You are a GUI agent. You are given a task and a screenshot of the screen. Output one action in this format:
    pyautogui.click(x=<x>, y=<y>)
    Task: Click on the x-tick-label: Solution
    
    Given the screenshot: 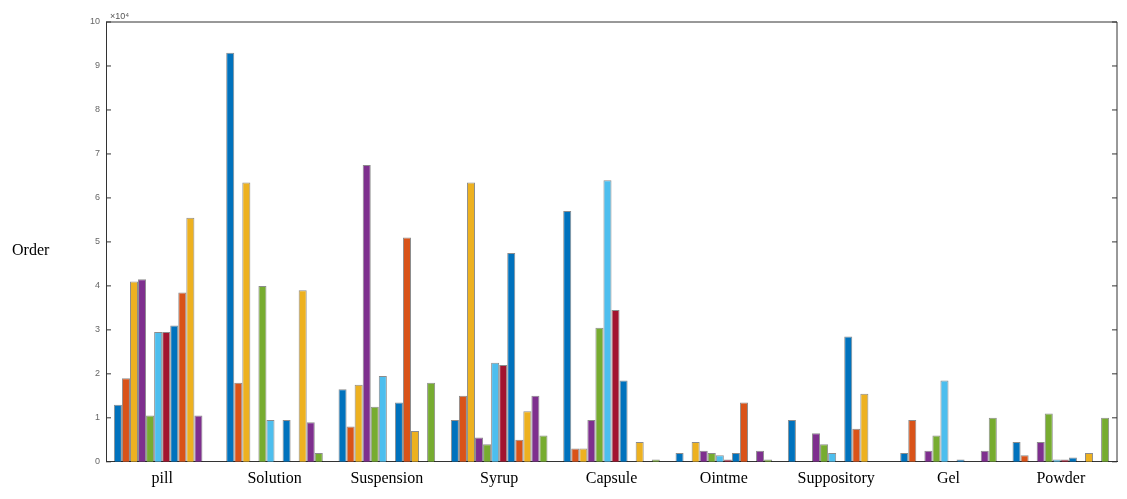 What is the action you would take?
    pyautogui.click(x=274, y=477)
    